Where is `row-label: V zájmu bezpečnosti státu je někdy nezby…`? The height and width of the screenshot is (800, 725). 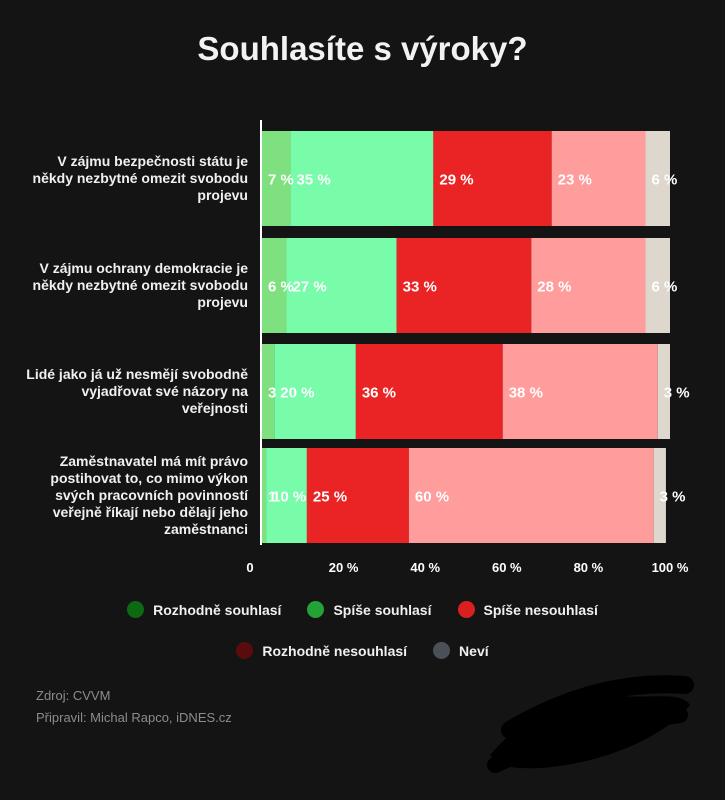 row-label: V zájmu bezpečnosti státu je někdy nezby… is located at coordinates (140, 178).